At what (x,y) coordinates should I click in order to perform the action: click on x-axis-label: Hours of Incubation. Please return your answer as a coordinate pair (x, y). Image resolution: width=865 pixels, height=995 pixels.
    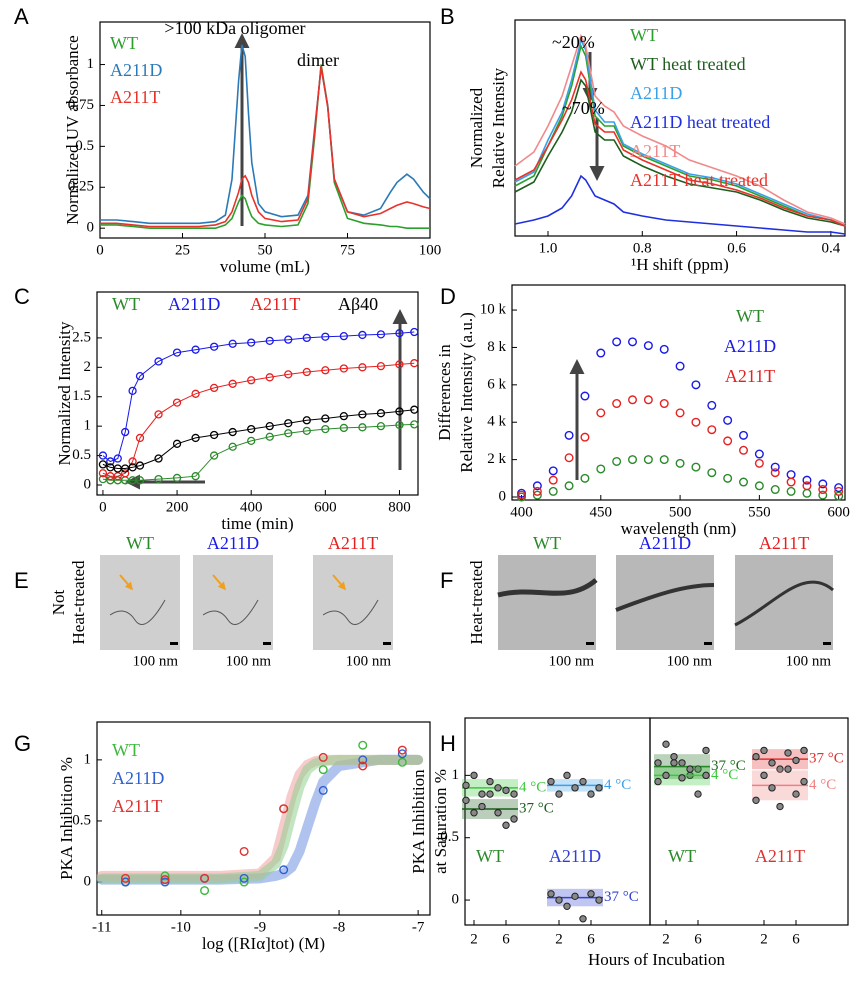
    Looking at the image, I should click on (656, 959).